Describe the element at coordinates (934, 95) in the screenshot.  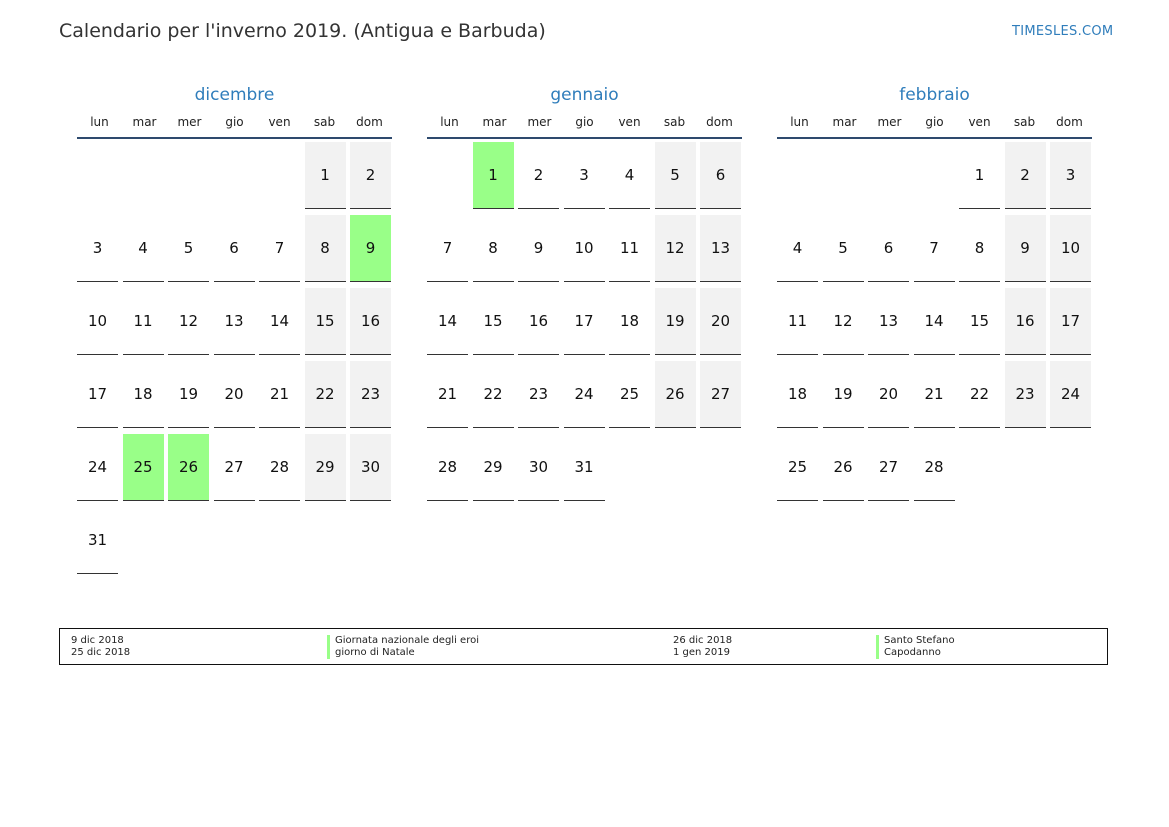
I see `month-title: febbraio` at that location.